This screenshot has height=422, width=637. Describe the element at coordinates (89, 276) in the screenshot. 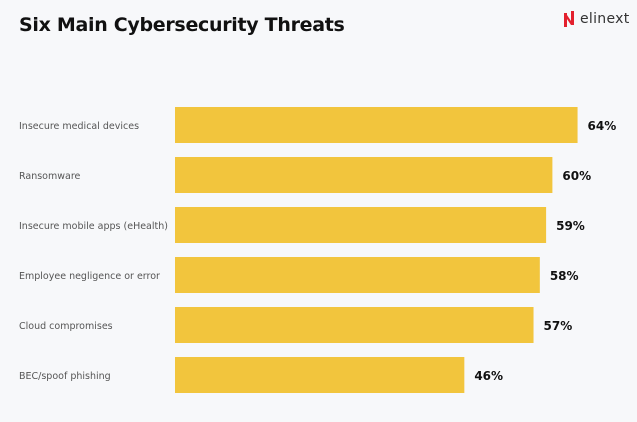

I see `category-label: Employee negligence or error` at that location.